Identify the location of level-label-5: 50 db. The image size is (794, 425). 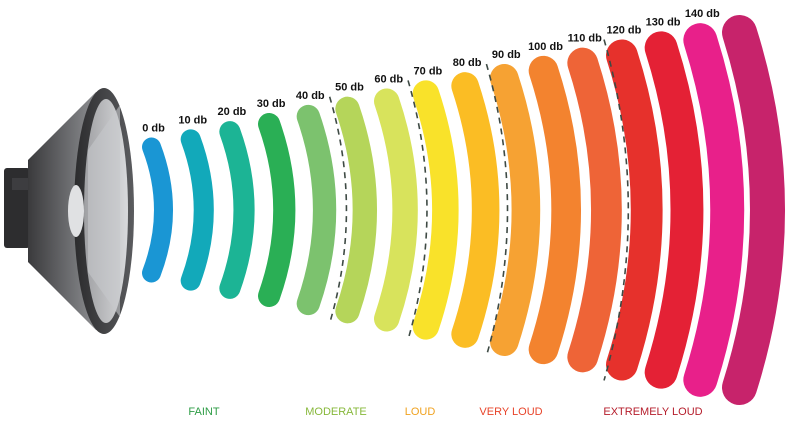
(349, 88).